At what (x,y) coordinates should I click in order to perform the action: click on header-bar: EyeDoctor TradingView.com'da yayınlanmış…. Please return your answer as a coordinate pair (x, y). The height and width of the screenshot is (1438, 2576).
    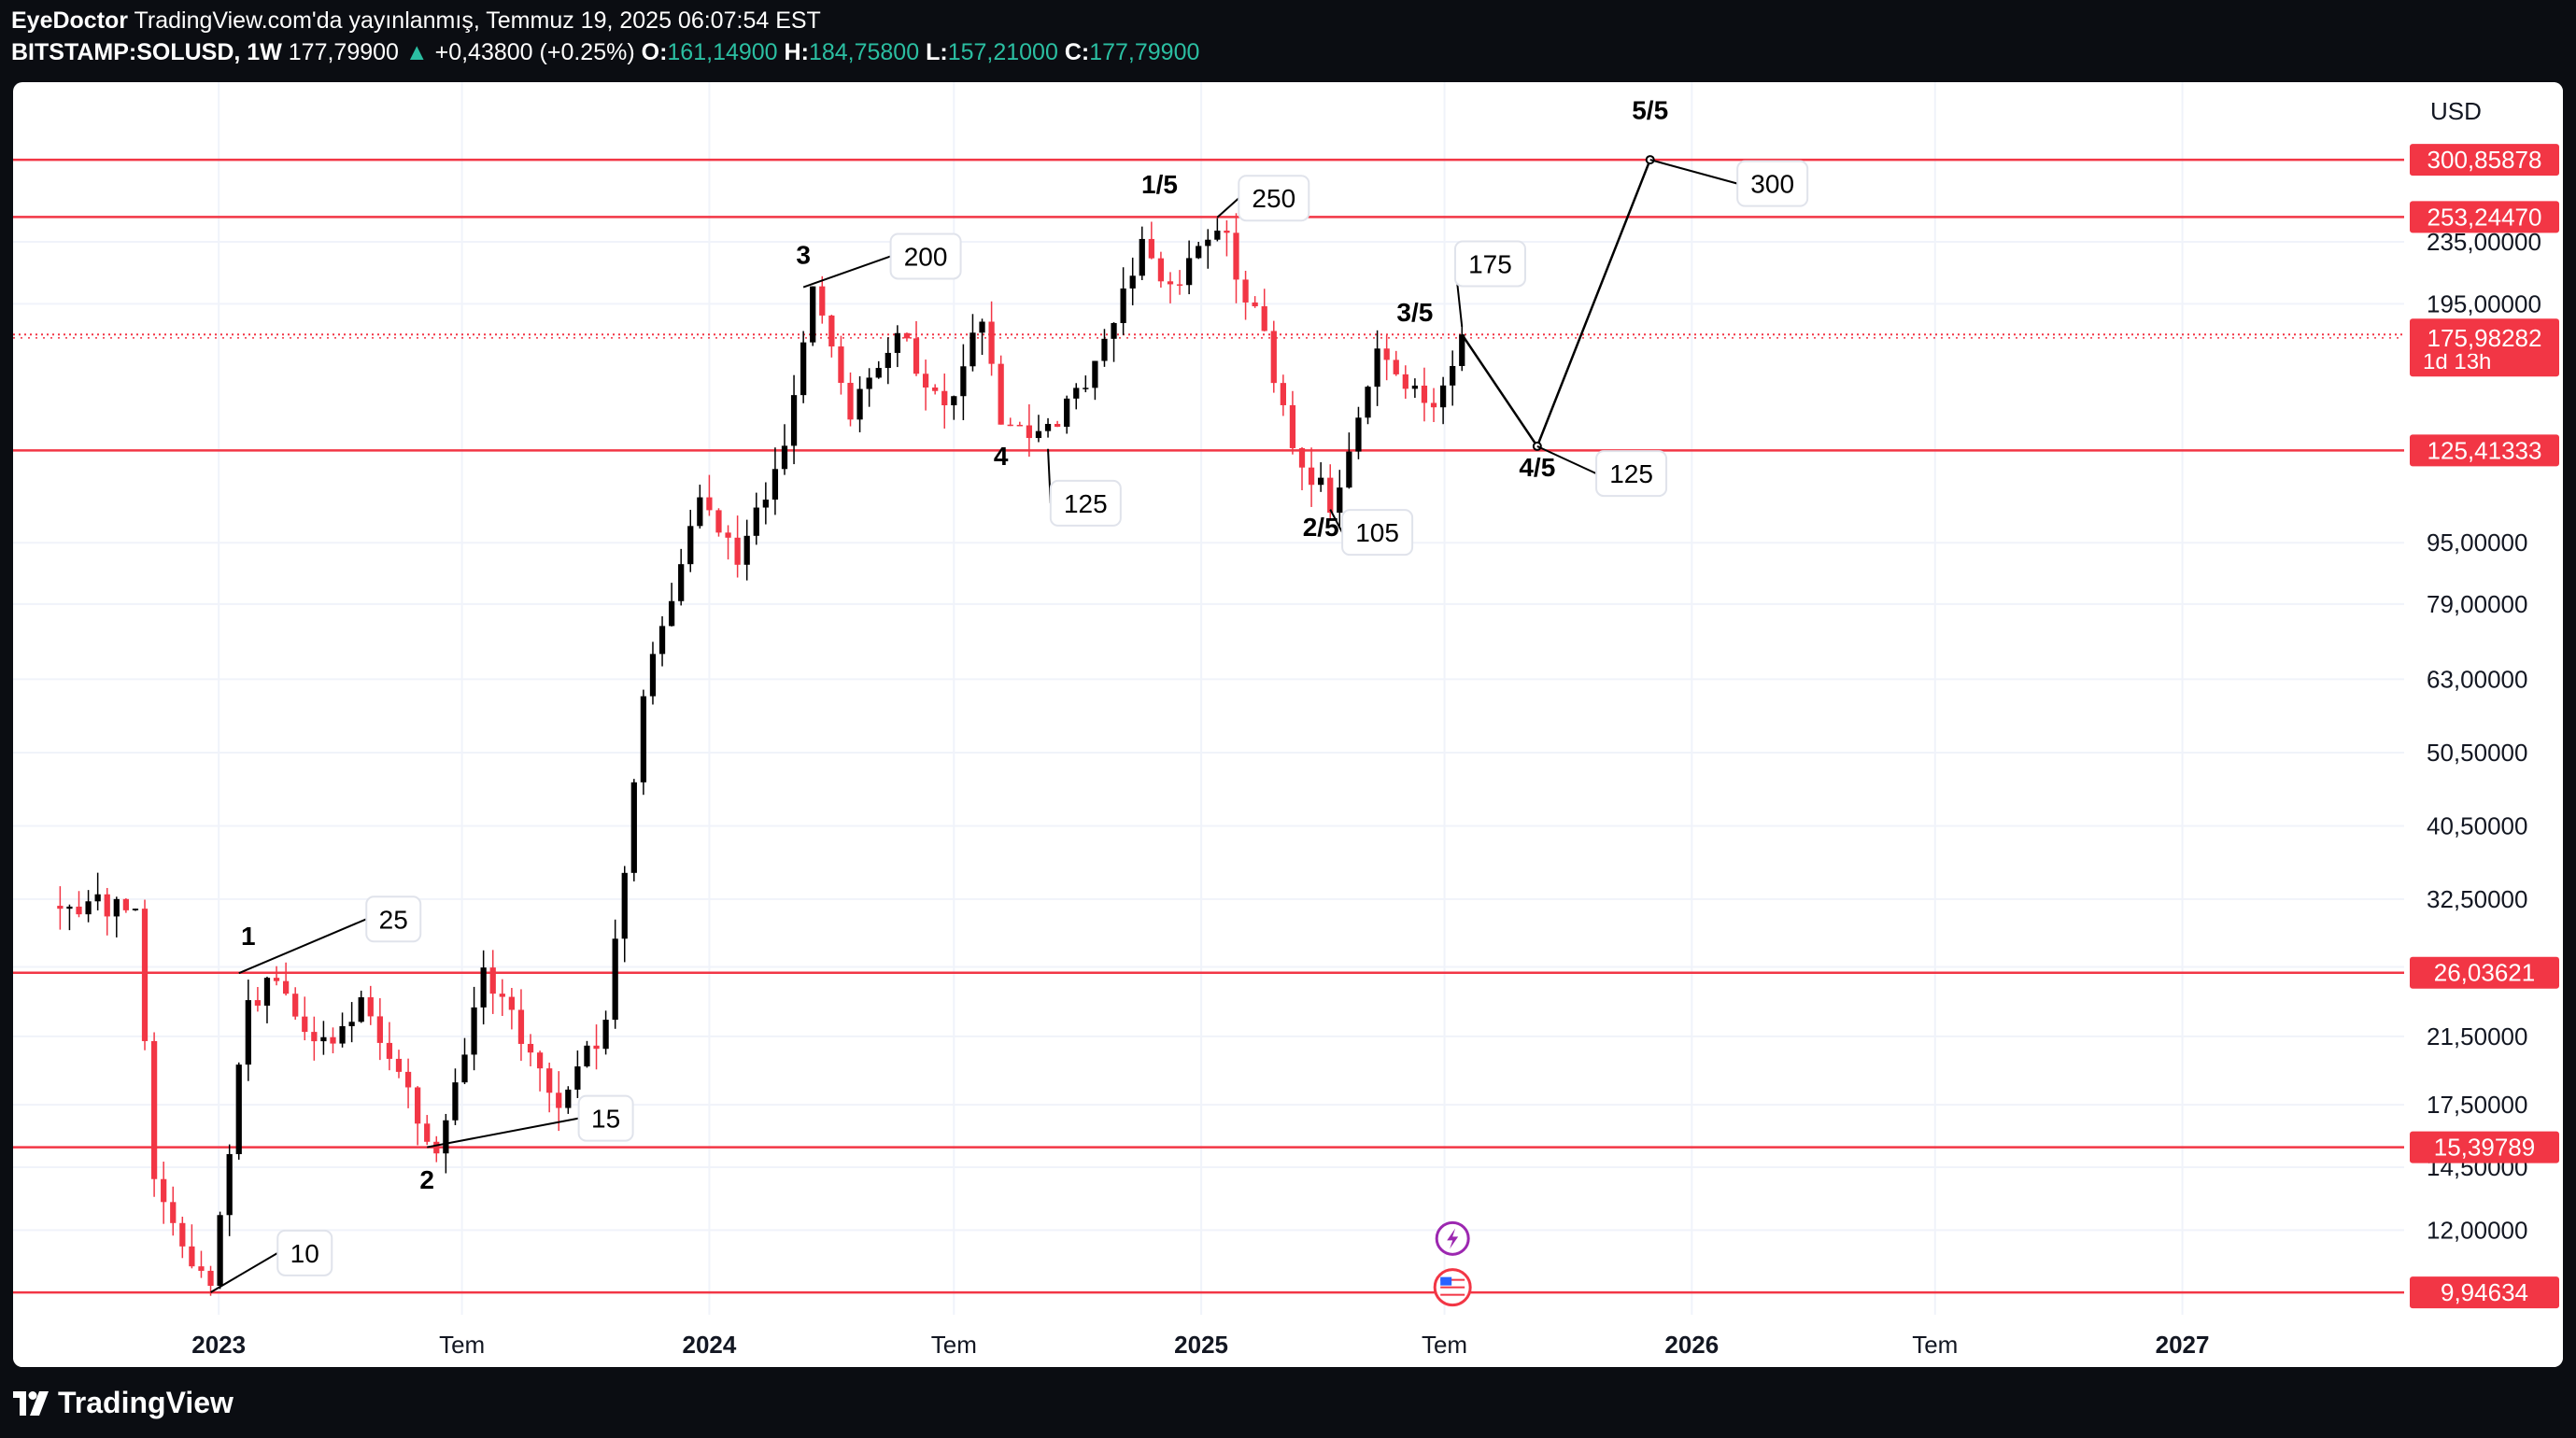
    Looking at the image, I should click on (1288, 41).